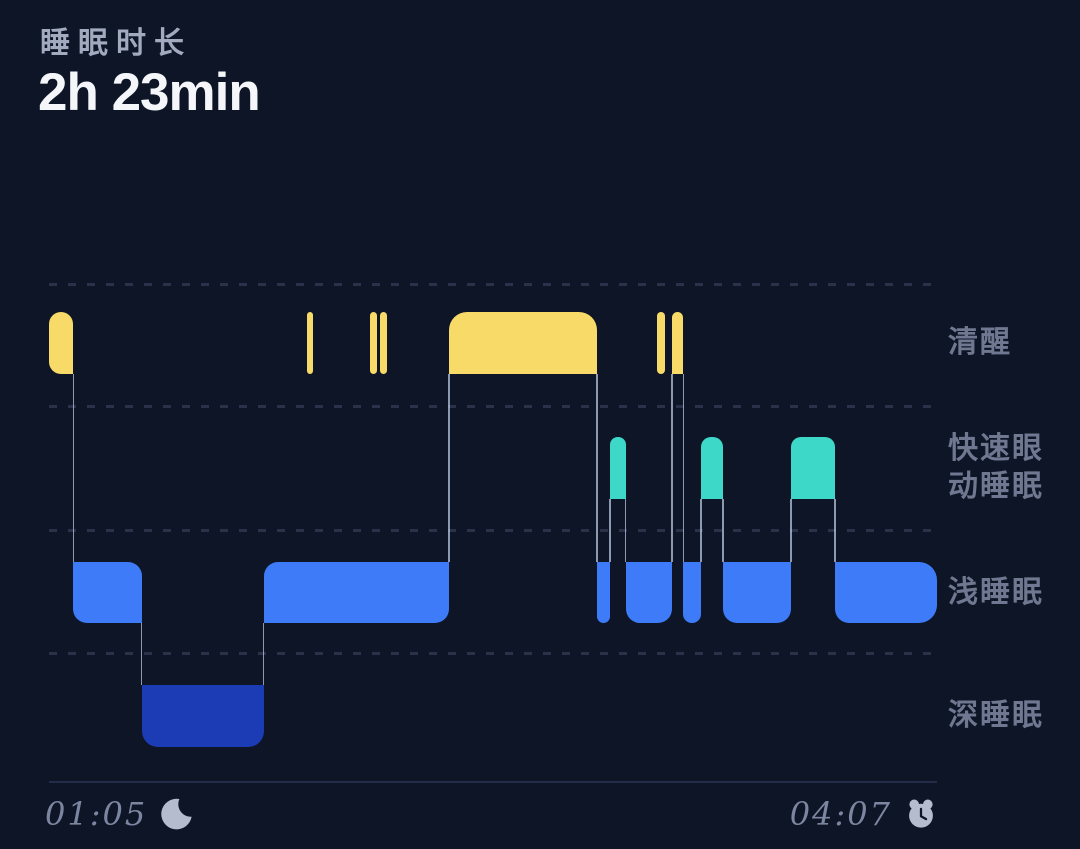  What do you see at coordinates (493, 782) in the screenshot?
I see `chart-baseline` at bounding box center [493, 782].